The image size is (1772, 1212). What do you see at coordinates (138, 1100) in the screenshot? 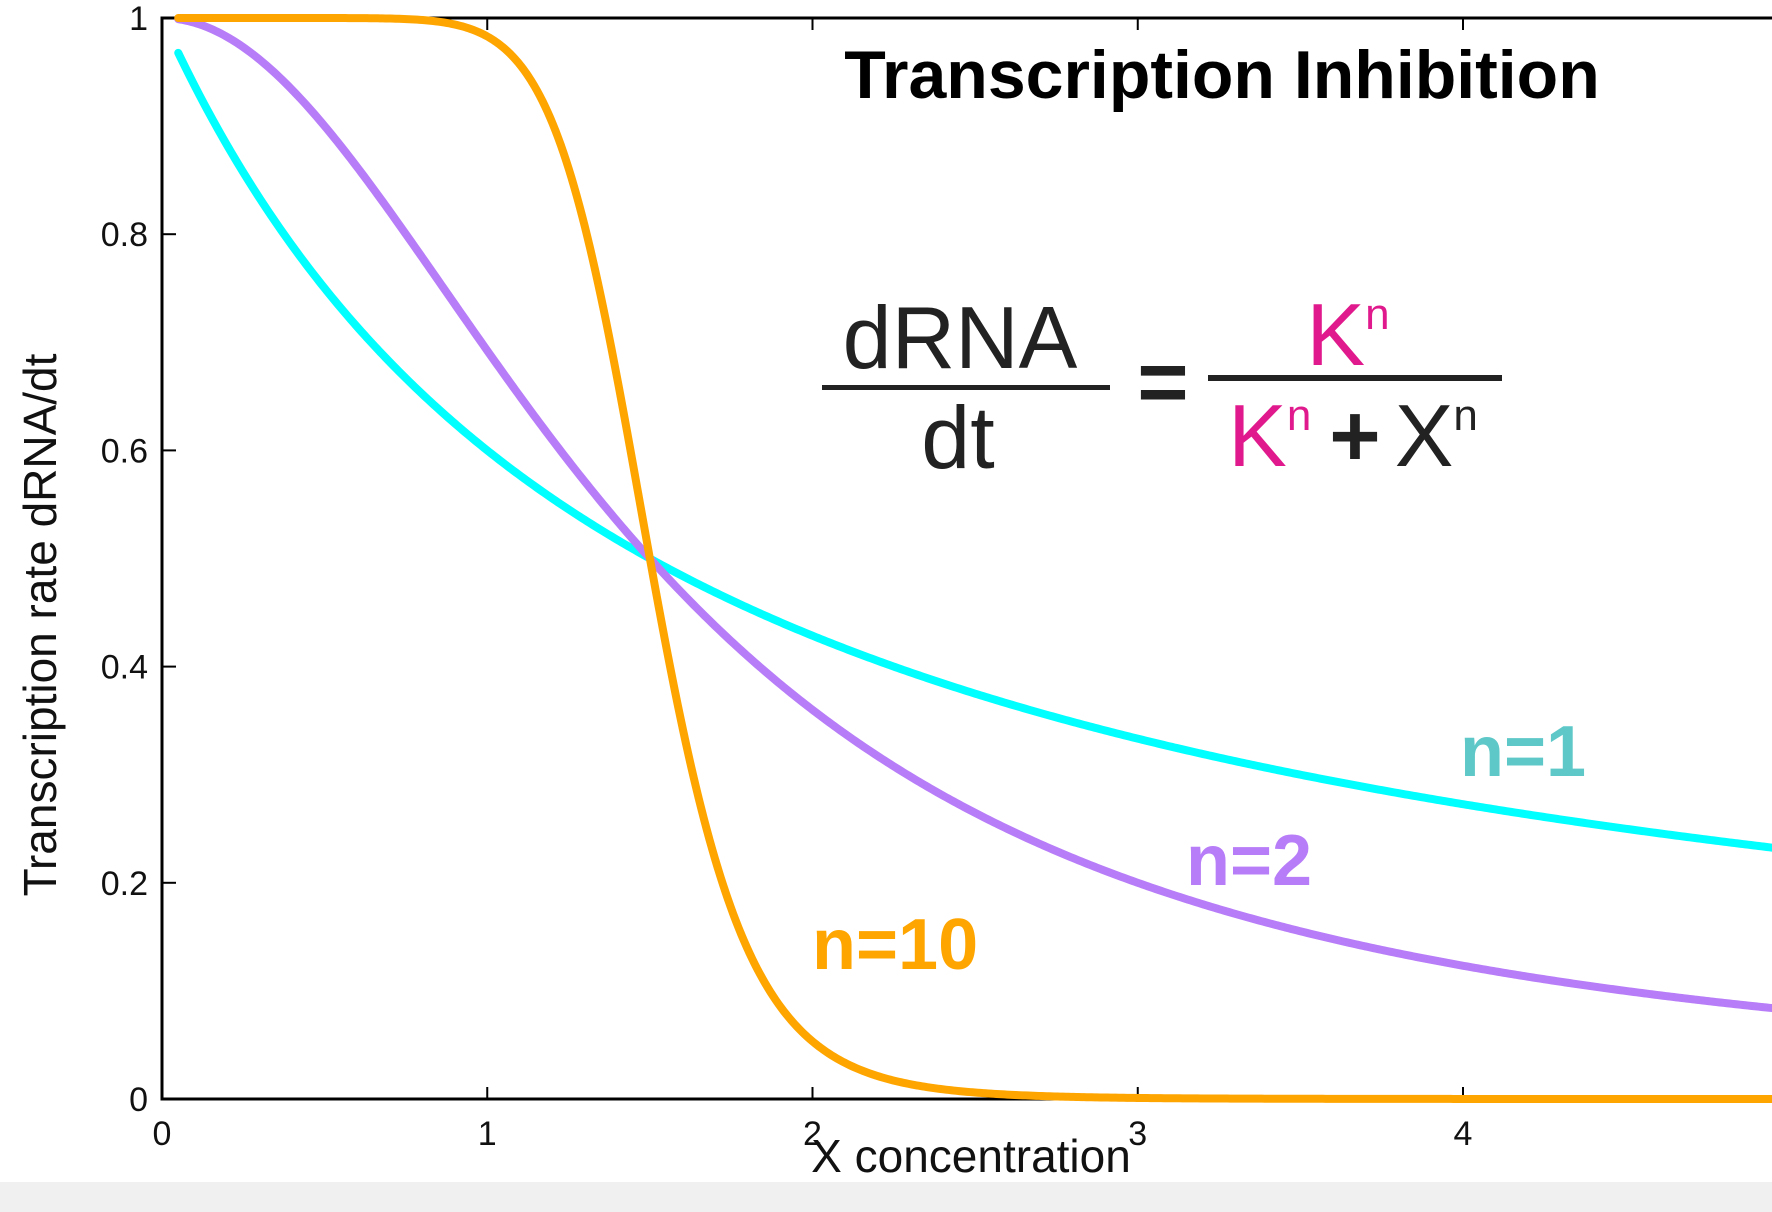
I see `y-tick-label: 0` at bounding box center [138, 1100].